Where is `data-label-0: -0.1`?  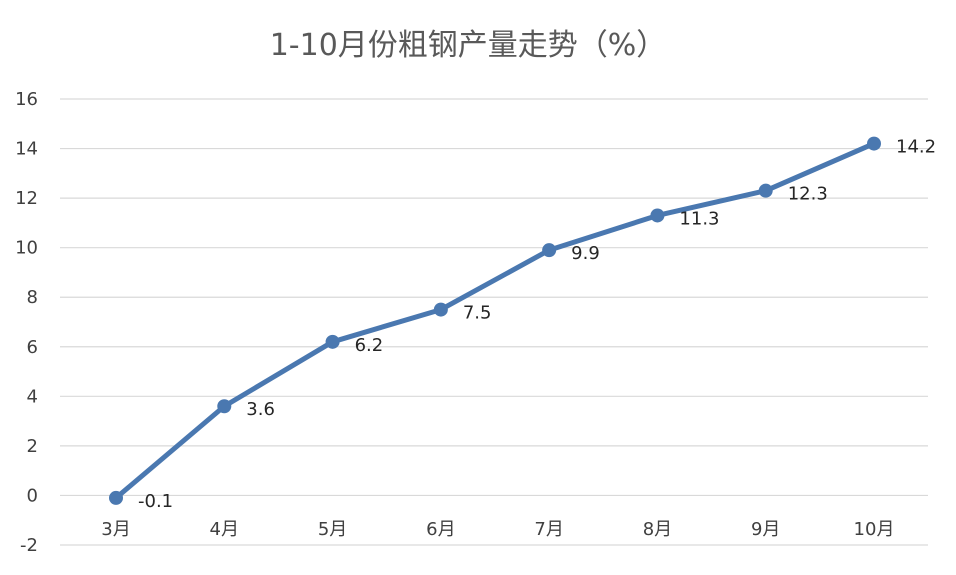 data-label-0: -0.1 is located at coordinates (155, 501).